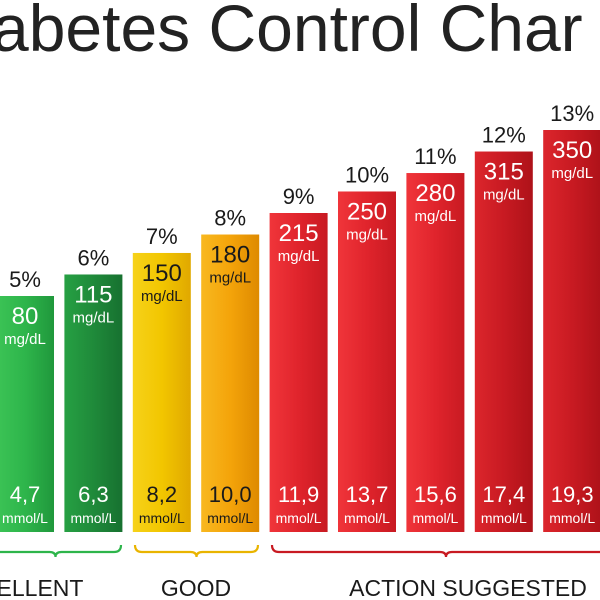  I want to click on group-label-good: GOOD, so click(196, 587).